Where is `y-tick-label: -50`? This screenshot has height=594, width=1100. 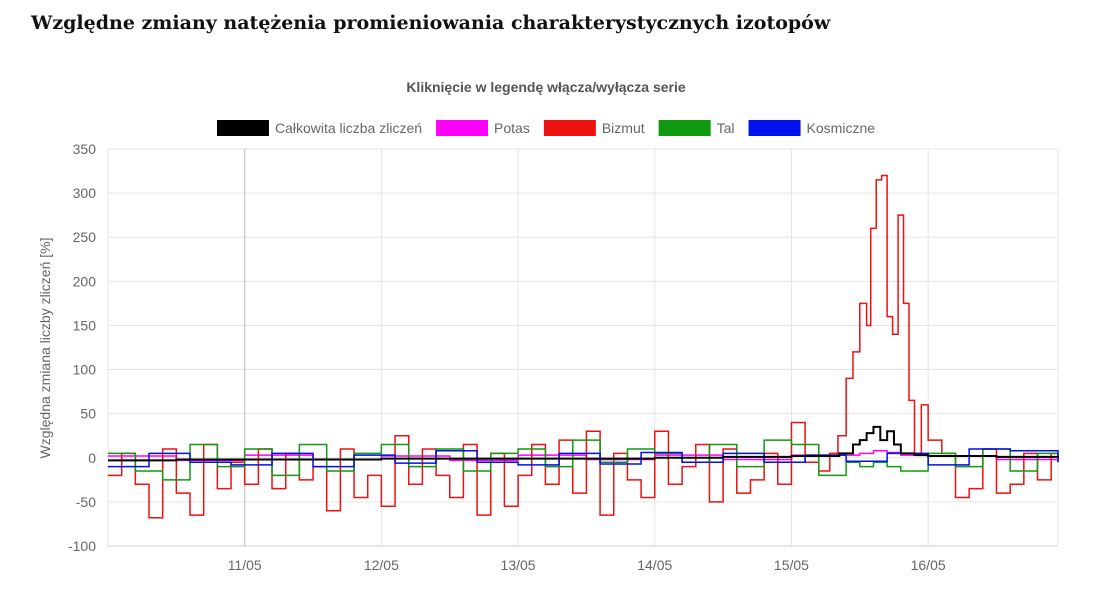 y-tick-label: -50 is located at coordinates (86, 502).